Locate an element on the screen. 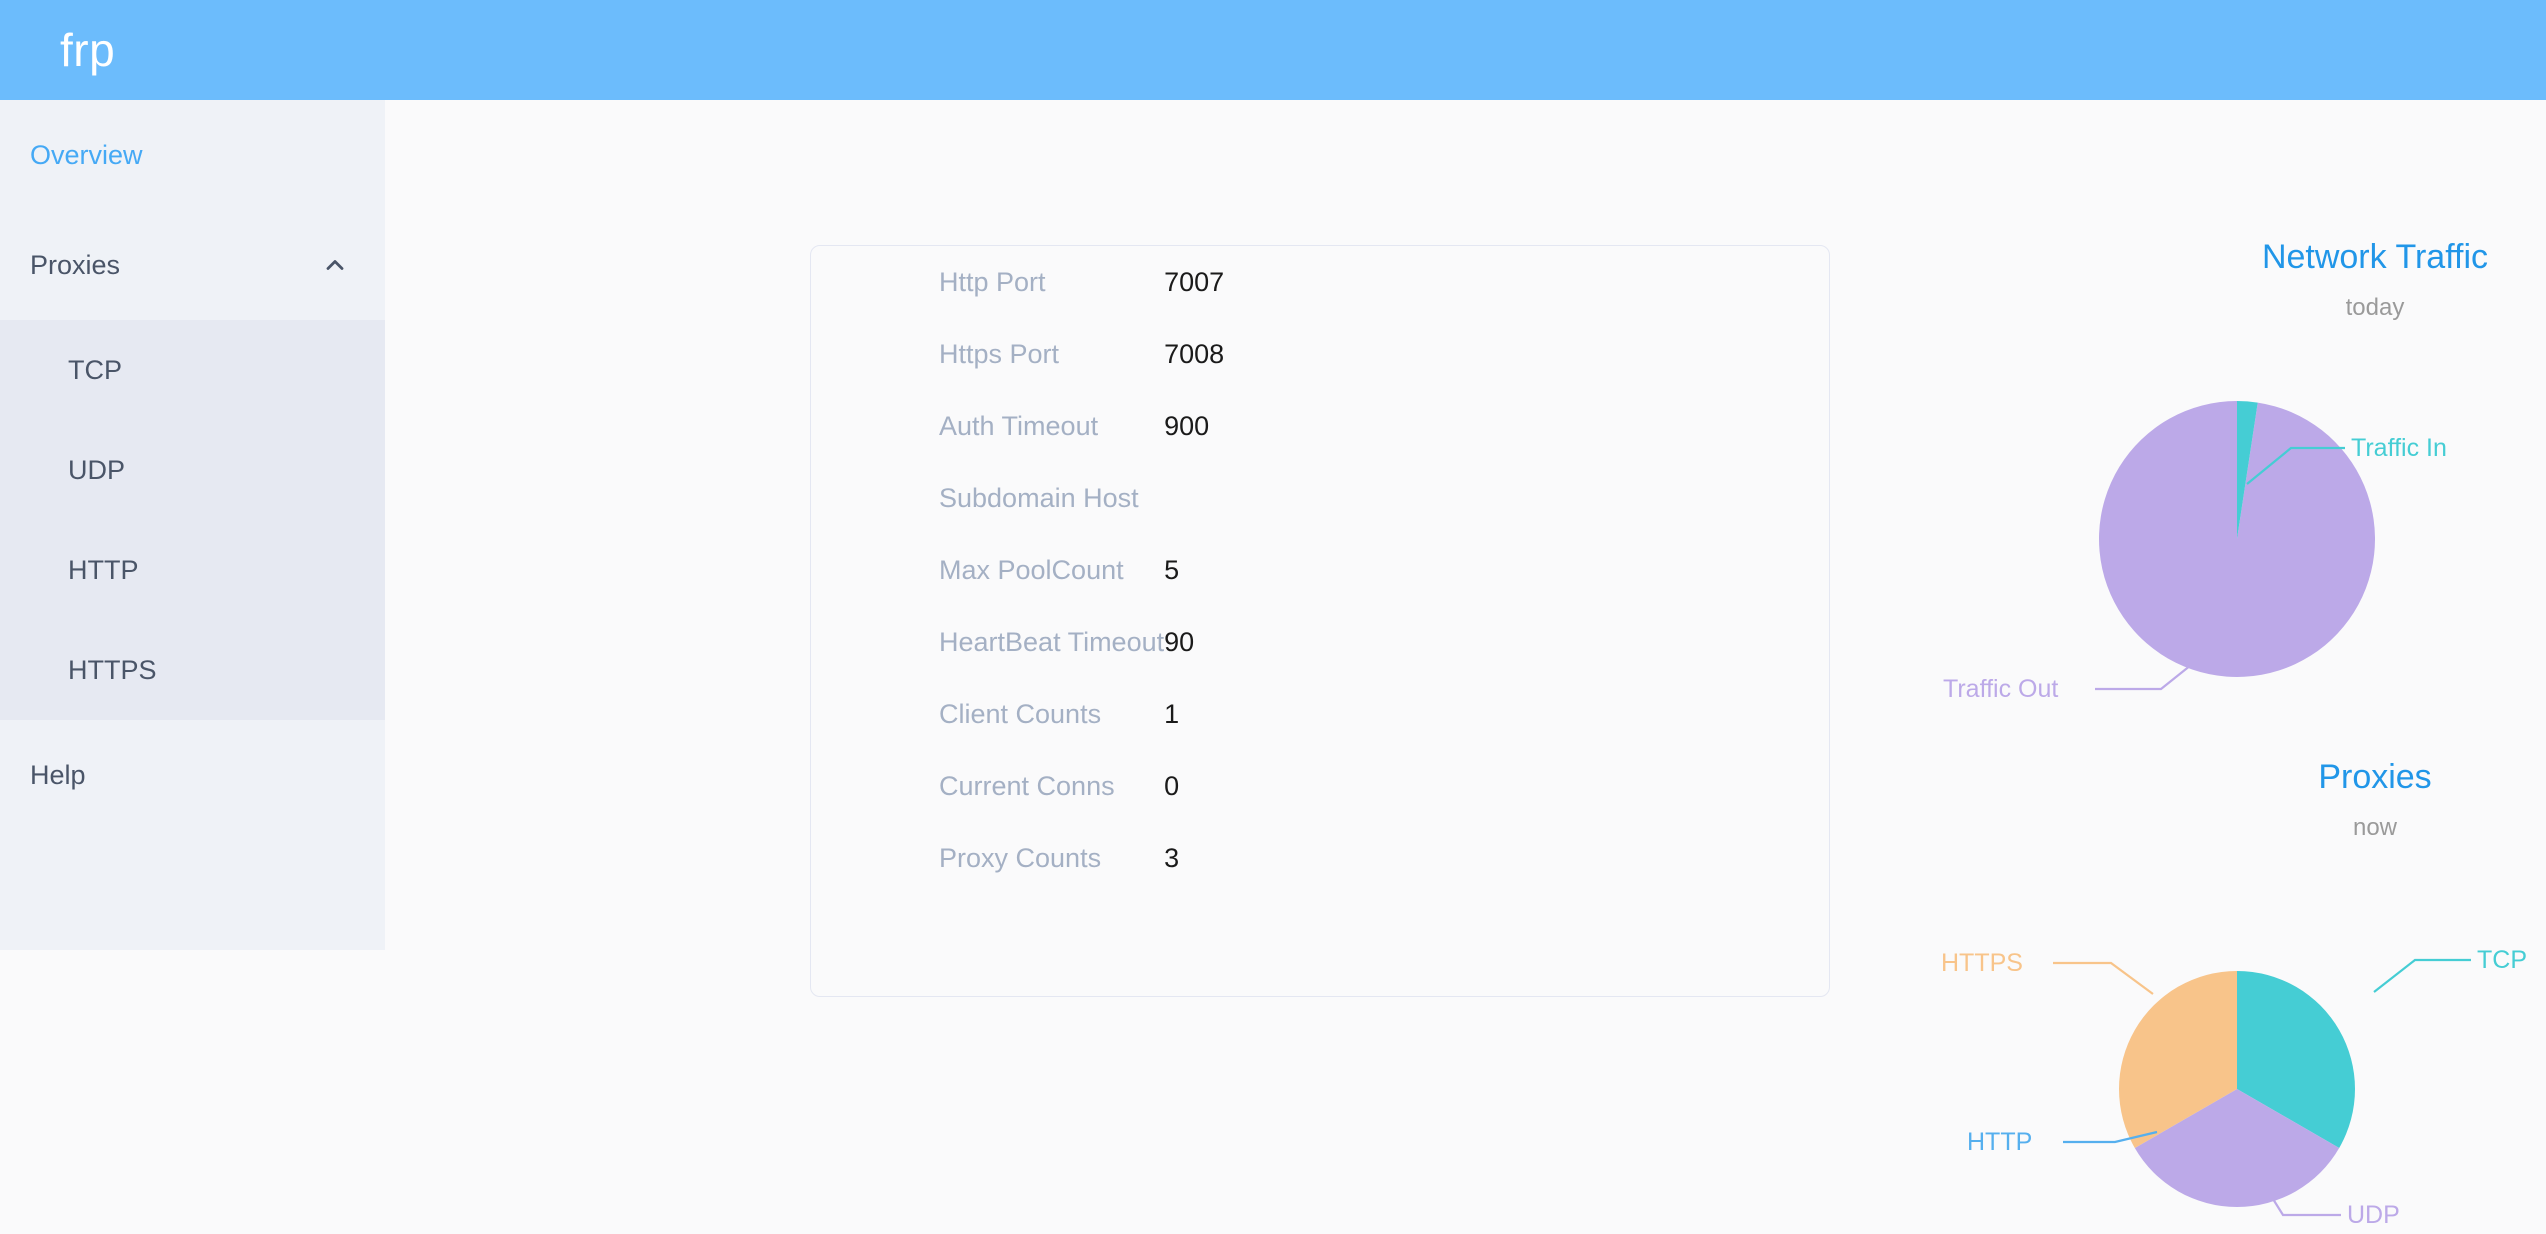 The width and height of the screenshot is (2546, 1234). sidebar-item-https: HTTPS is located at coordinates (192, 670).